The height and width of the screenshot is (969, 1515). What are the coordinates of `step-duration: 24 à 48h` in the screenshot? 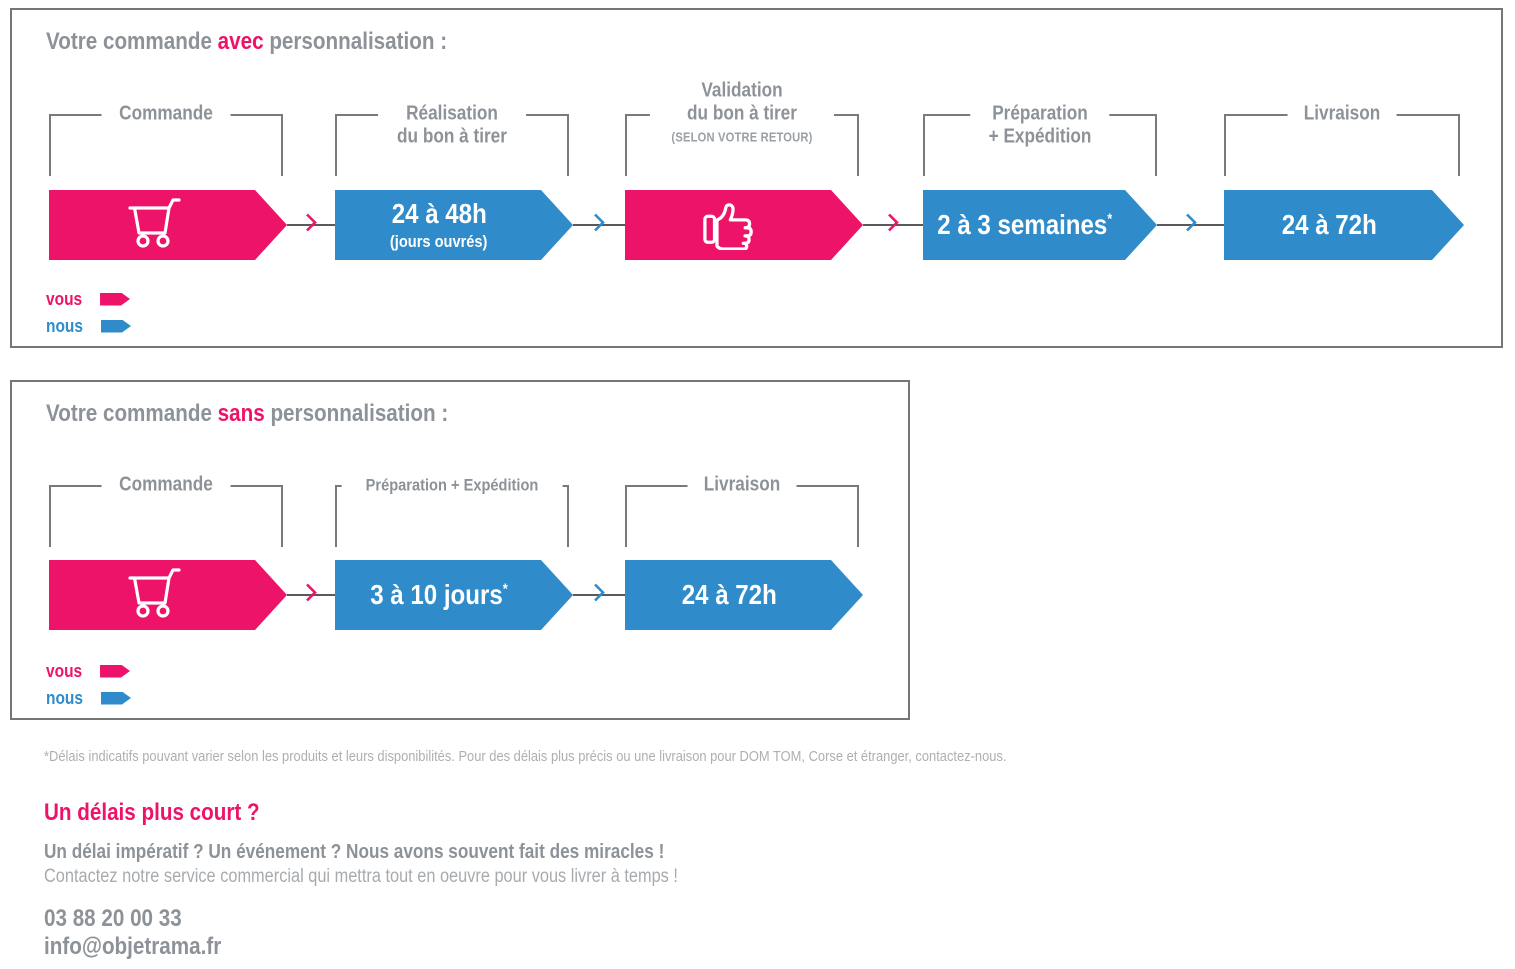 It's located at (439, 213).